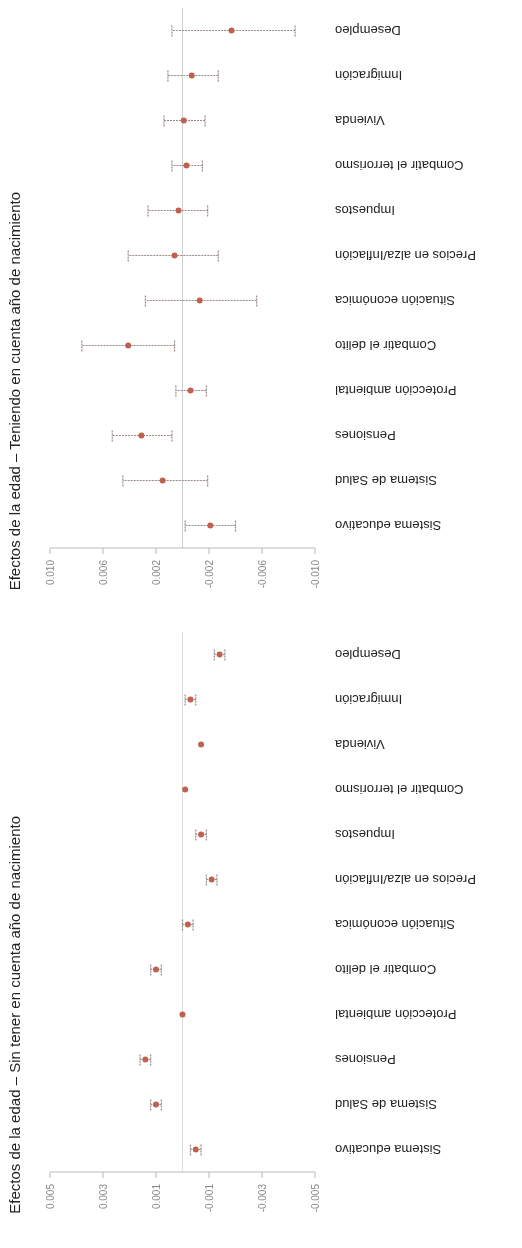 The height and width of the screenshot is (1248, 522). Describe the element at coordinates (262, 574) in the screenshot. I see `x-tick-label: -0.006` at that location.